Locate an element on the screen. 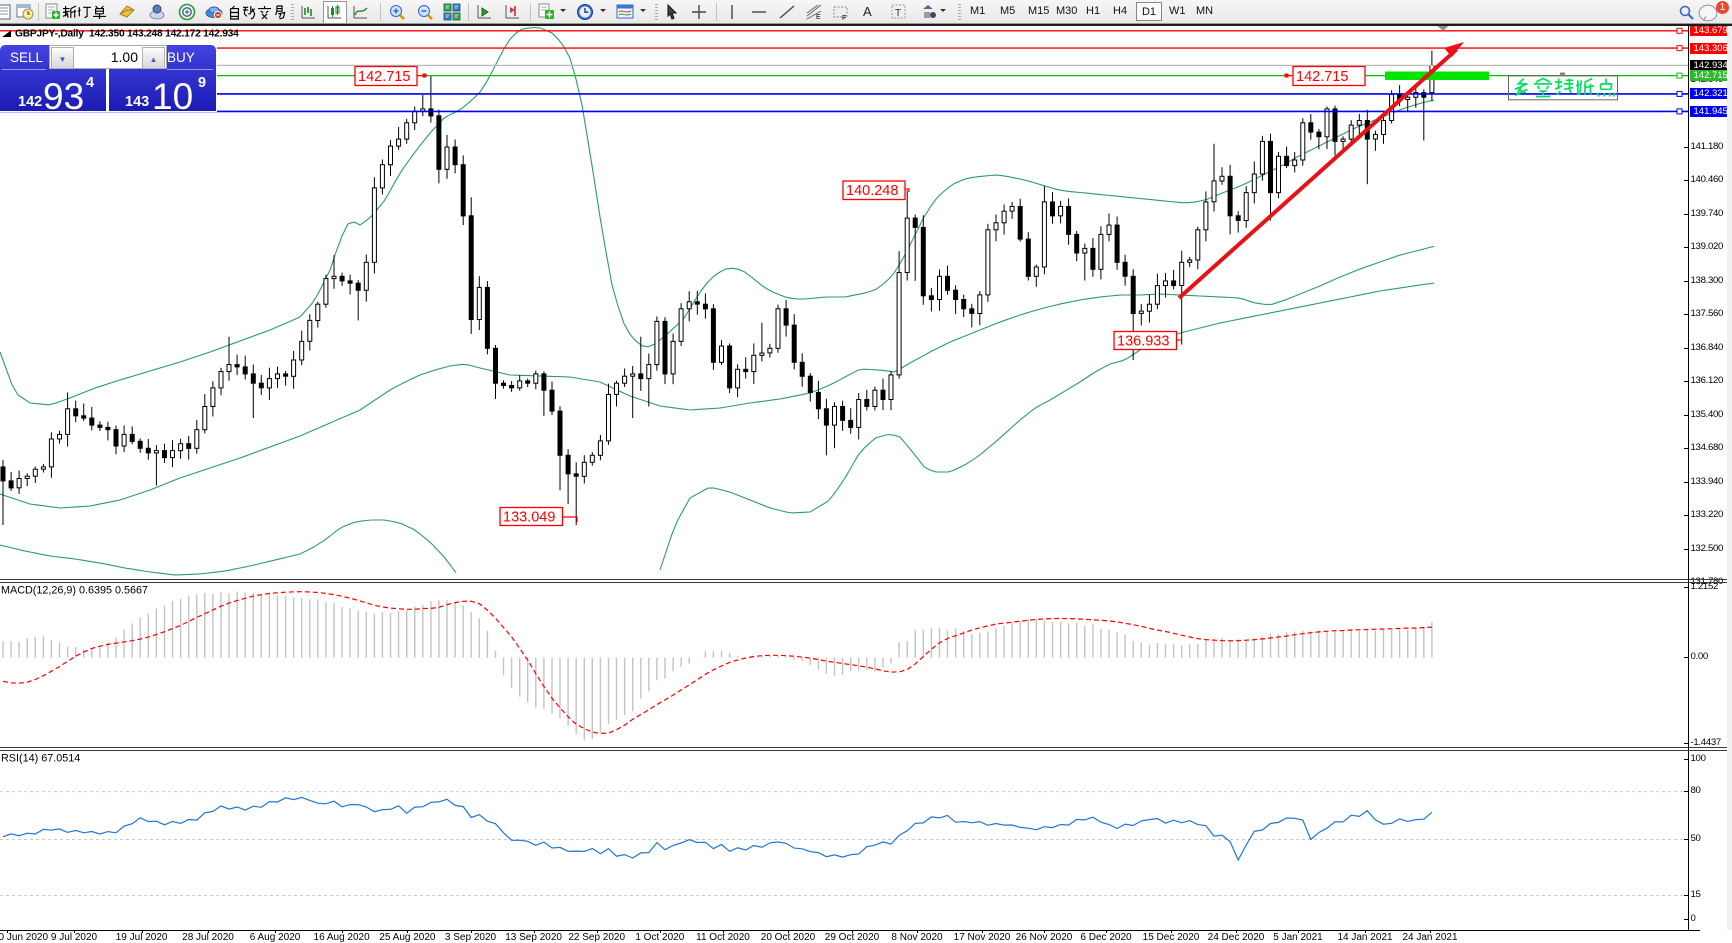 Image resolution: width=1732 pixels, height=943 pixels. svg-text: MACD(12,26,9) 0.6395 0.5667 is located at coordinates (74, 591).